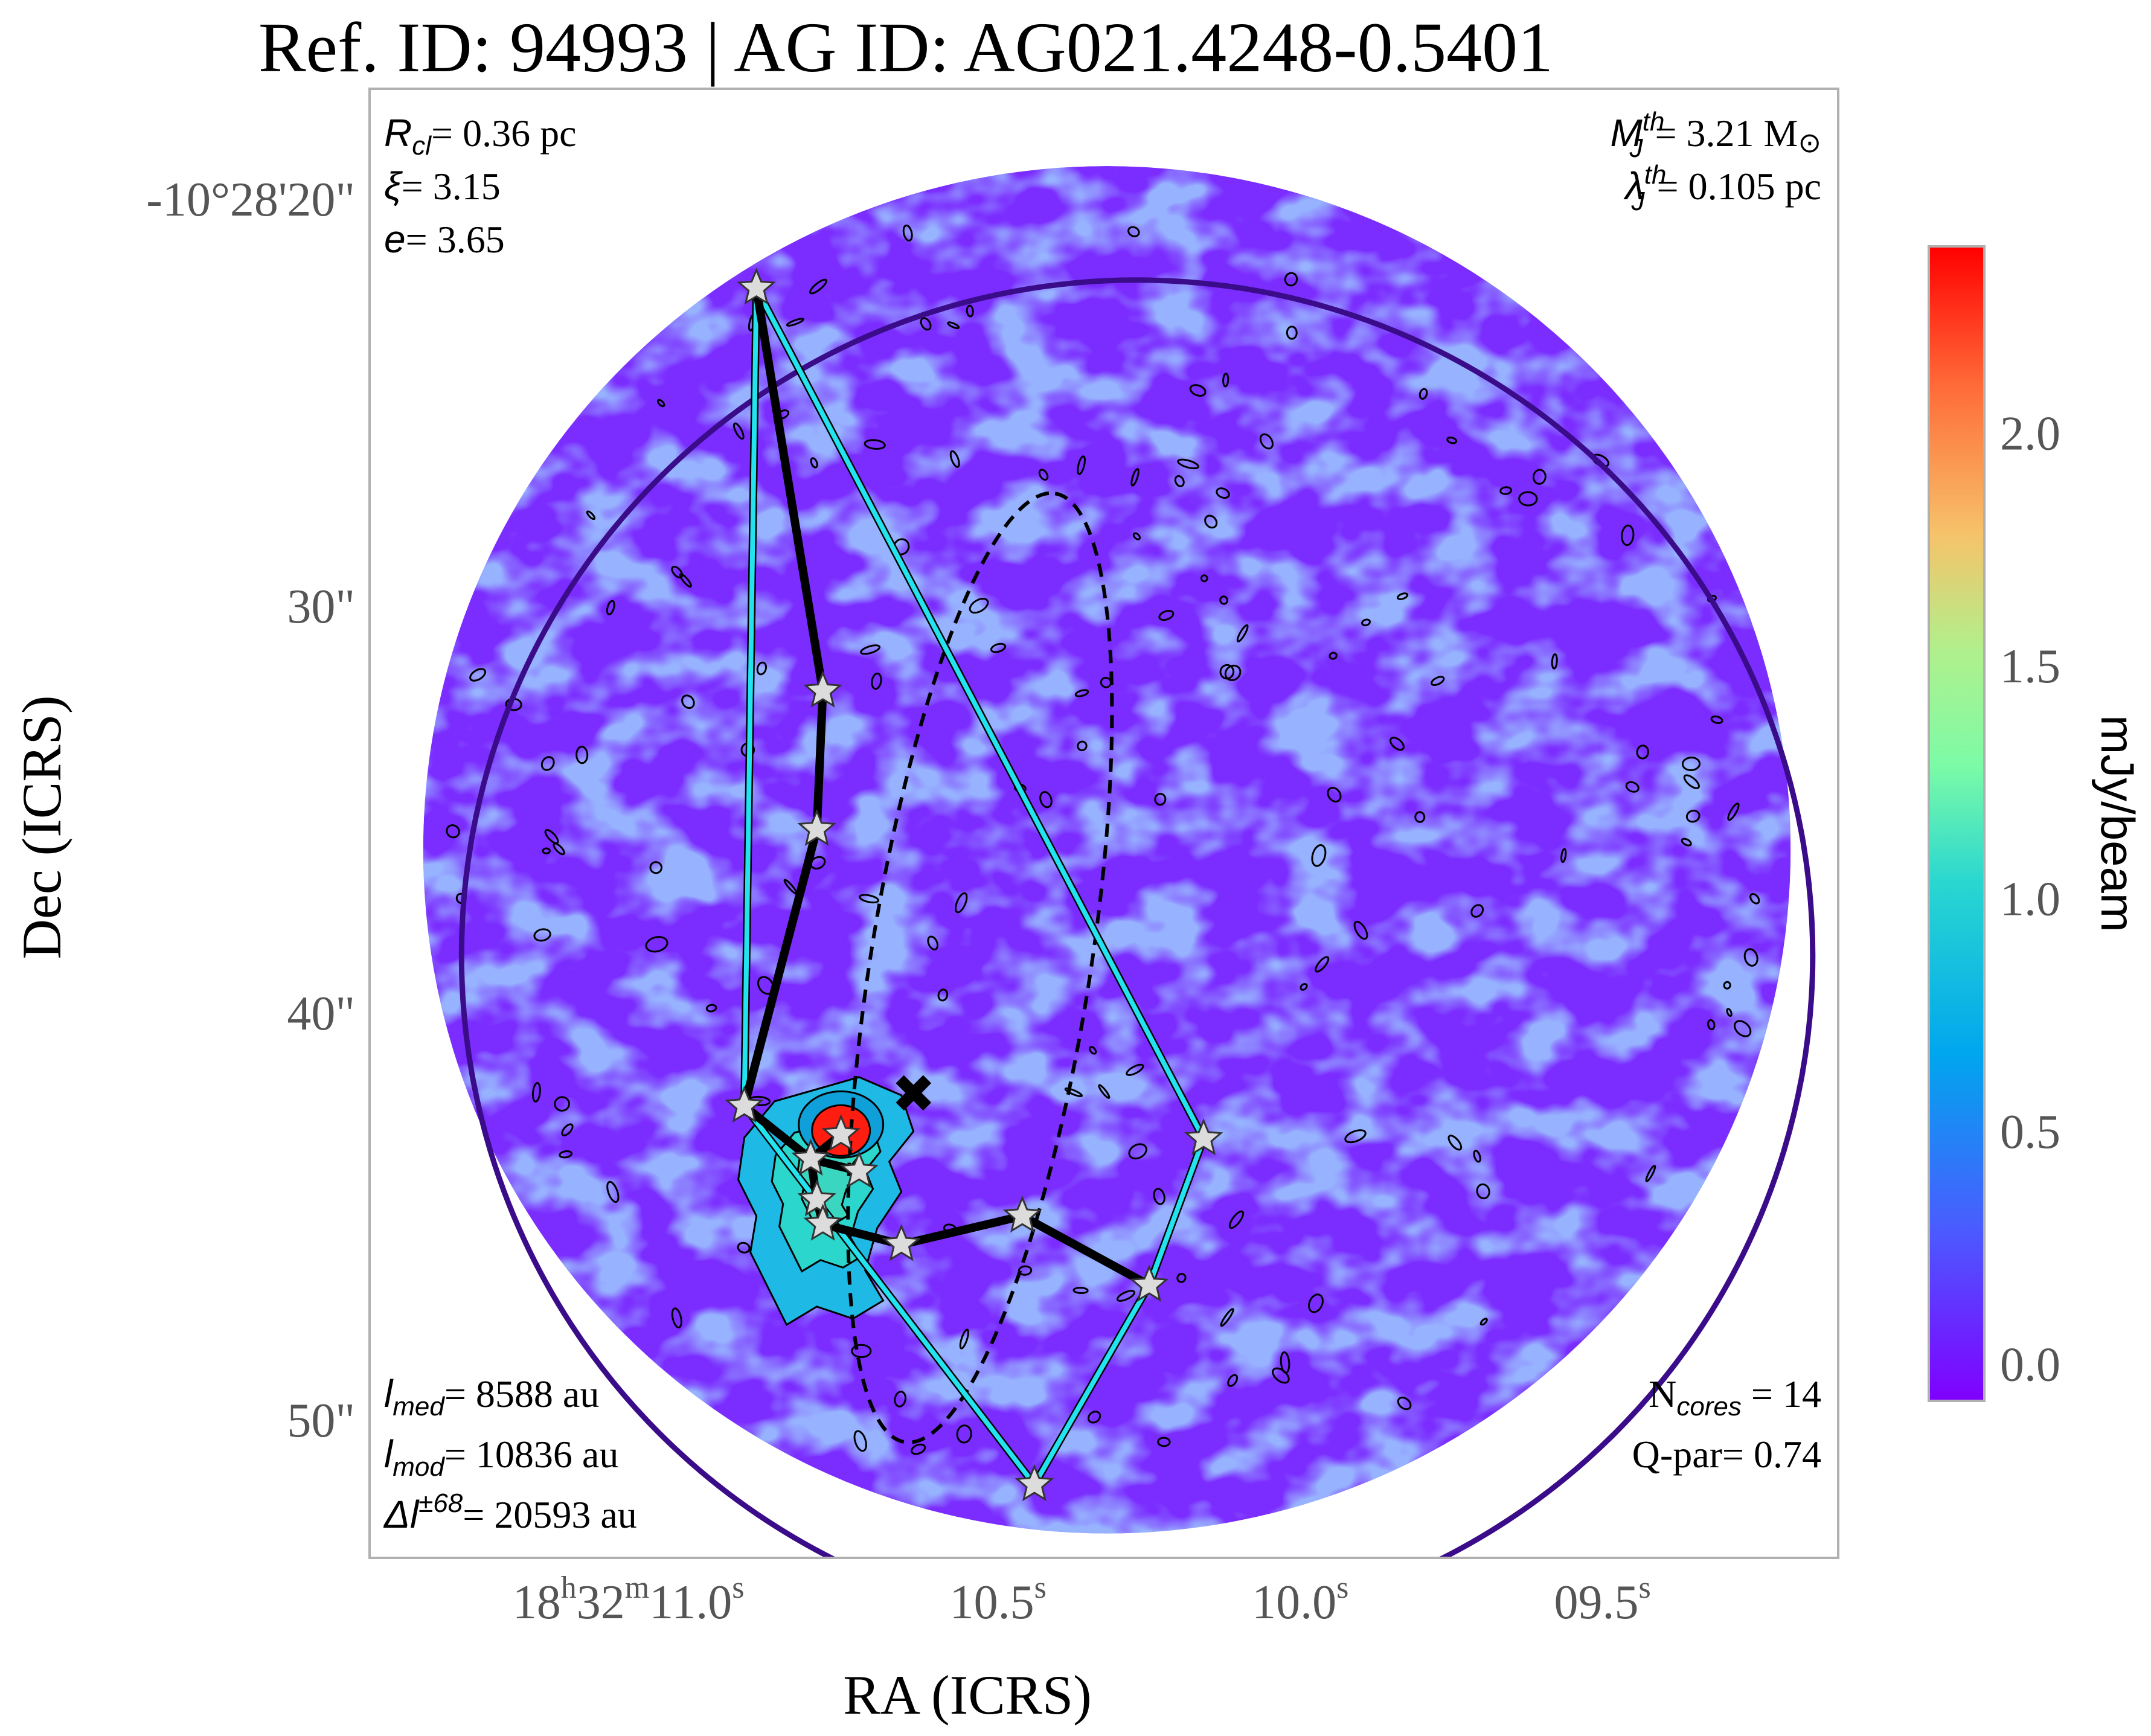 This screenshot has height=1736, width=2151. What do you see at coordinates (2030, 1132) in the screenshot?
I see `colorbar-tick-label: 0.5` at bounding box center [2030, 1132].